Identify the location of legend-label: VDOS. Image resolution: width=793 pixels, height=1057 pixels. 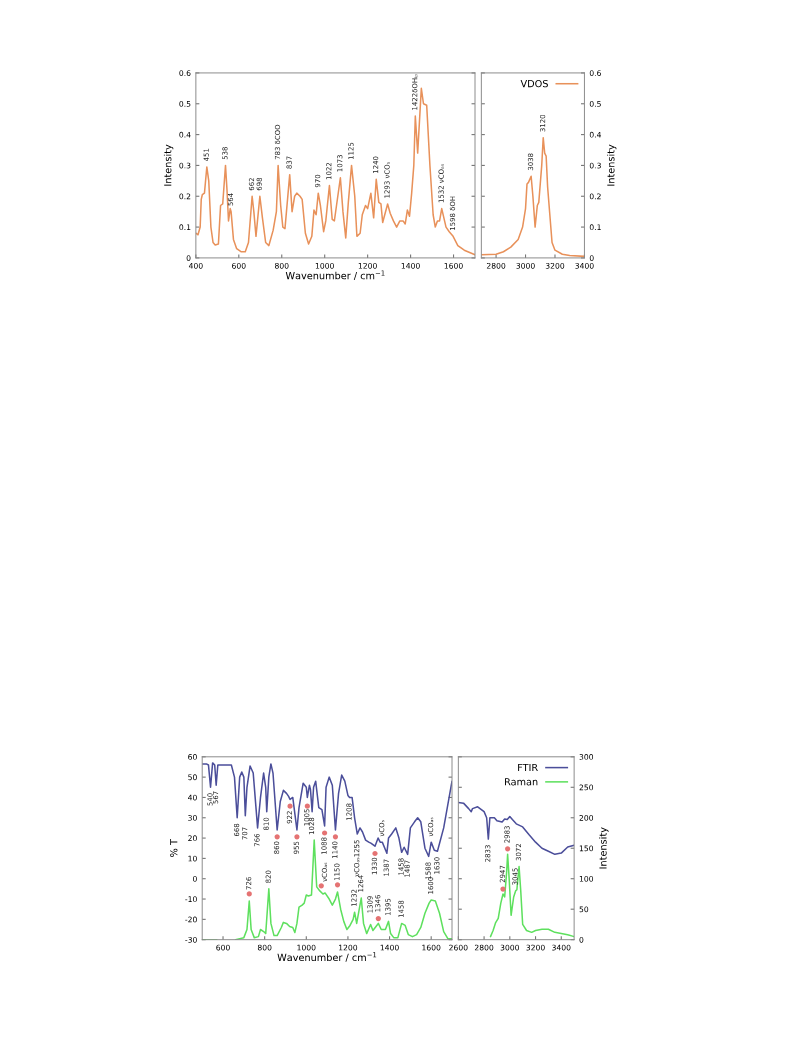
(534, 83).